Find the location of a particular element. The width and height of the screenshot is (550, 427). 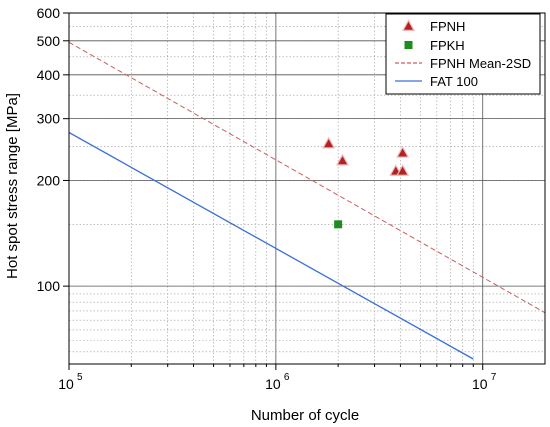

x-tick-labels: 10 5 10 6 10 7 is located at coordinates (277, 382).